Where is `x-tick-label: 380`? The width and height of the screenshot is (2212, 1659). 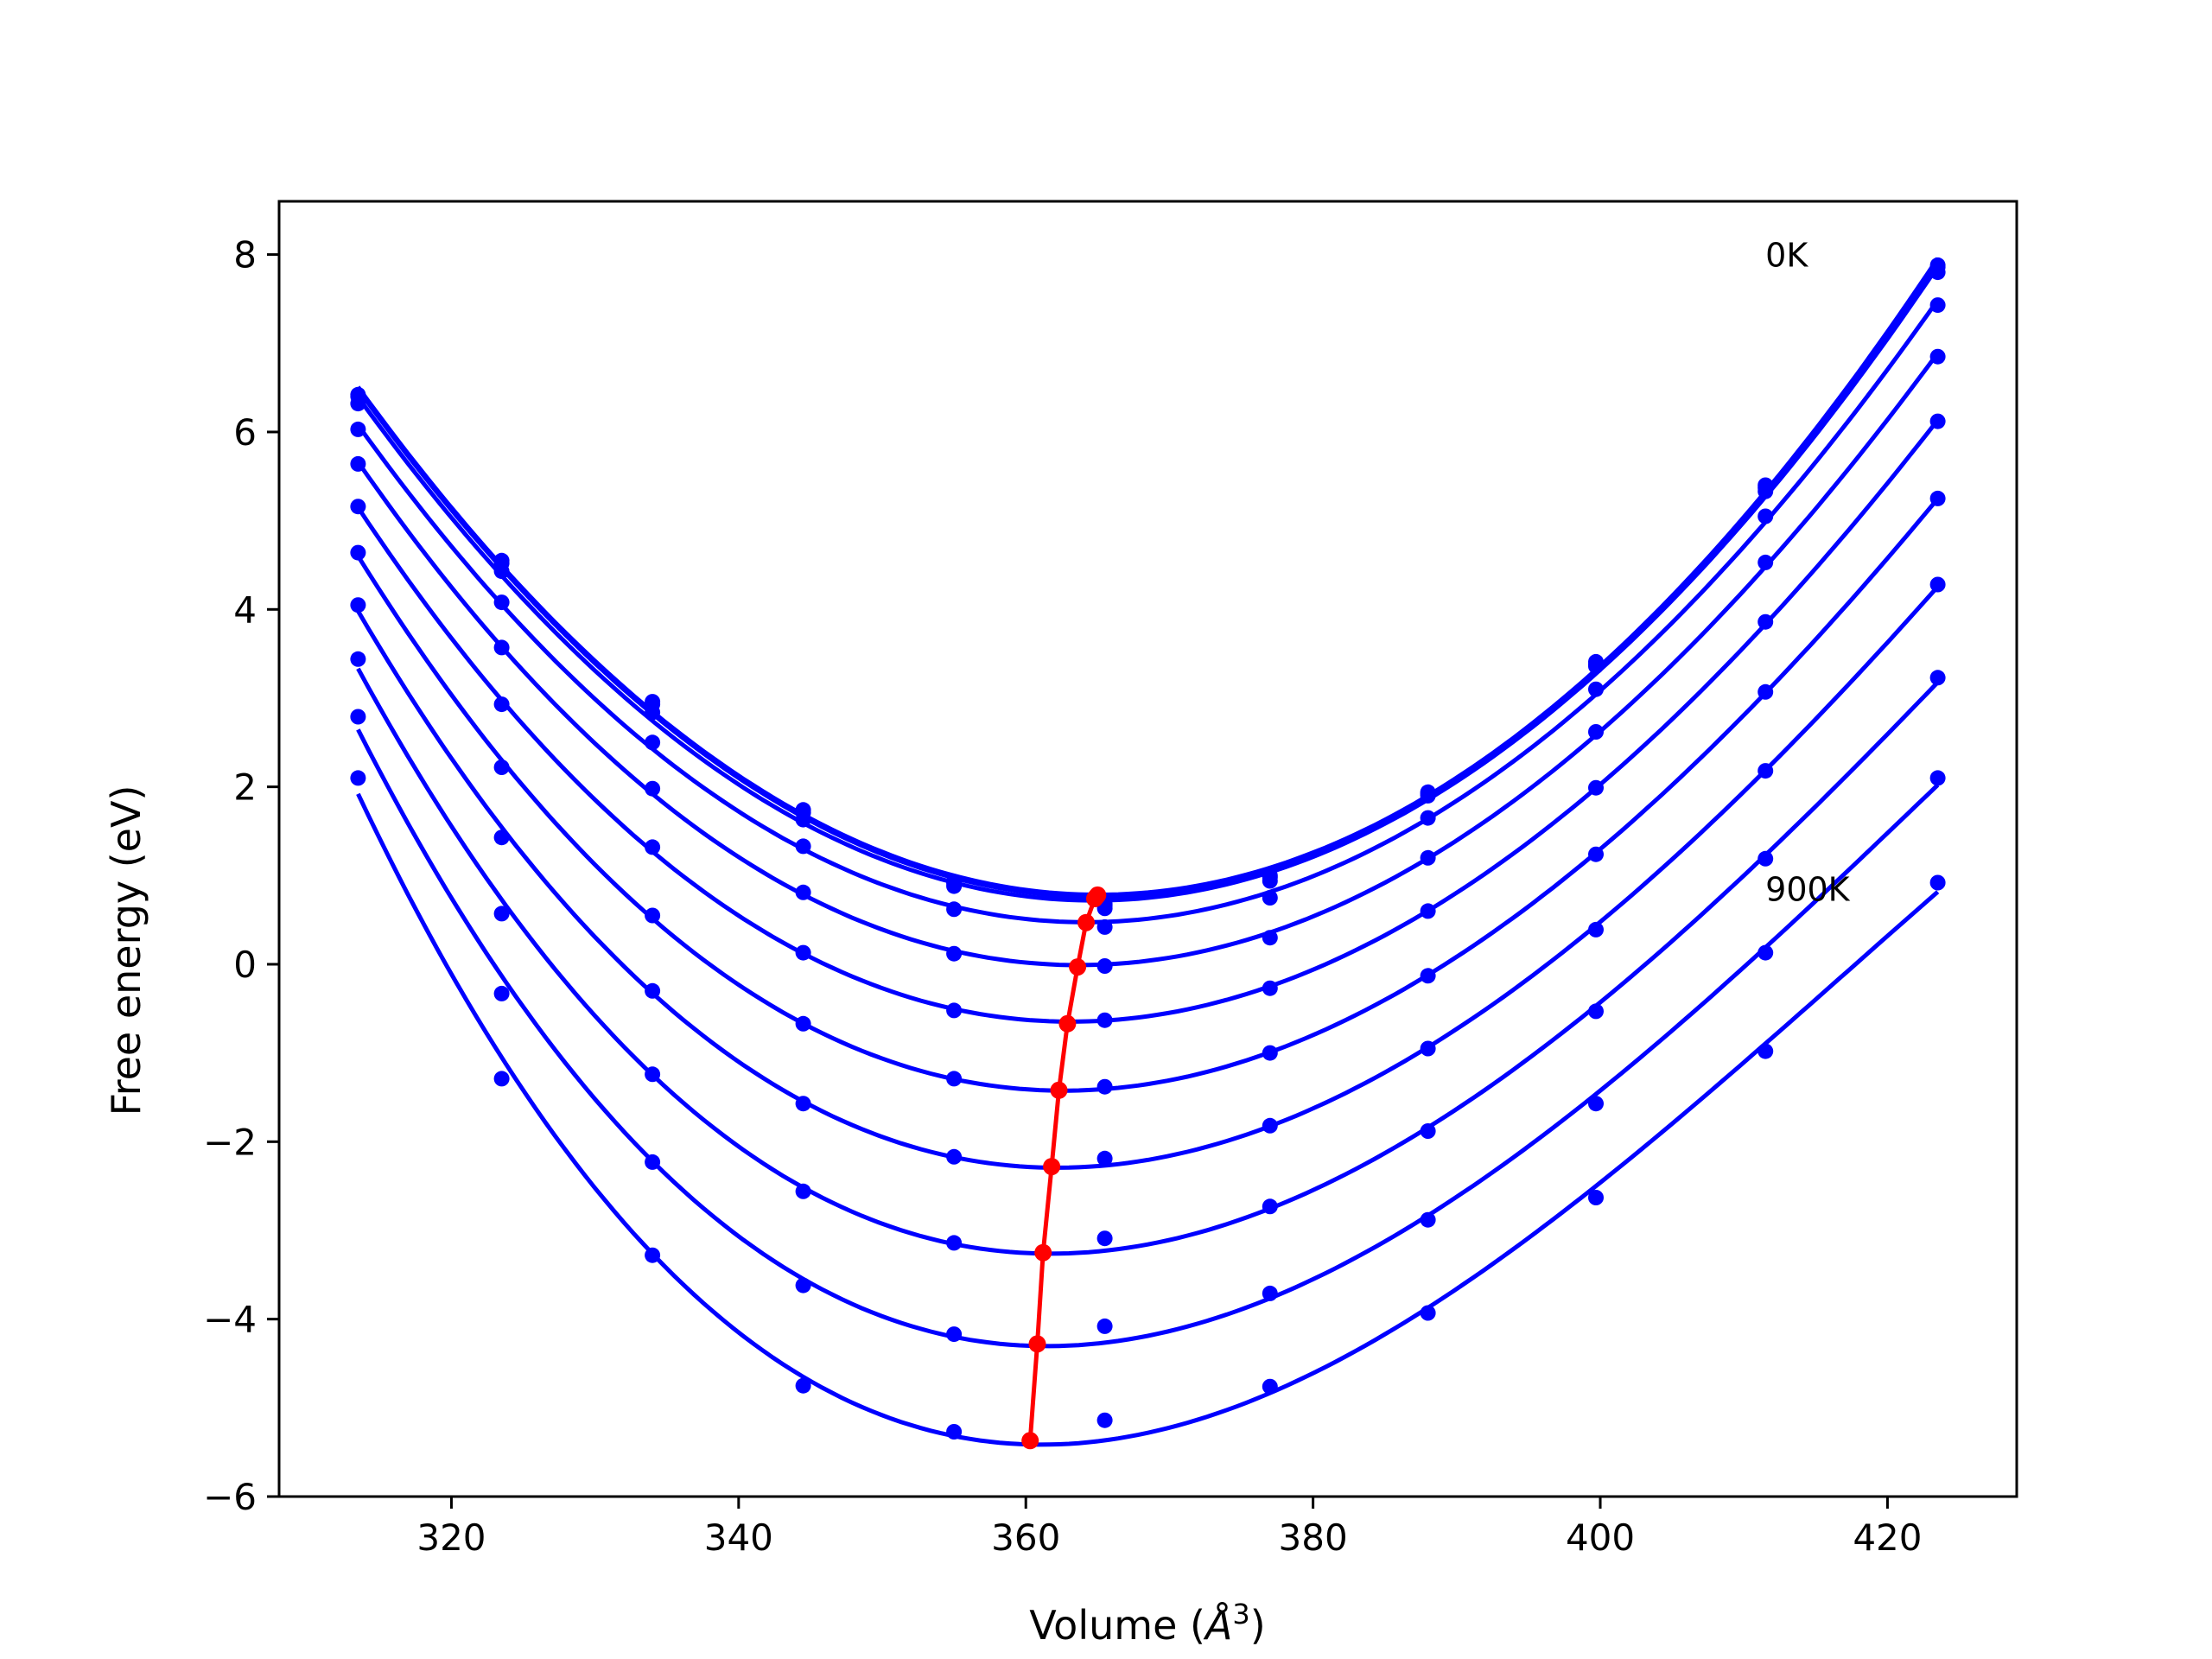
x-tick-label: 380 is located at coordinates (1313, 1537).